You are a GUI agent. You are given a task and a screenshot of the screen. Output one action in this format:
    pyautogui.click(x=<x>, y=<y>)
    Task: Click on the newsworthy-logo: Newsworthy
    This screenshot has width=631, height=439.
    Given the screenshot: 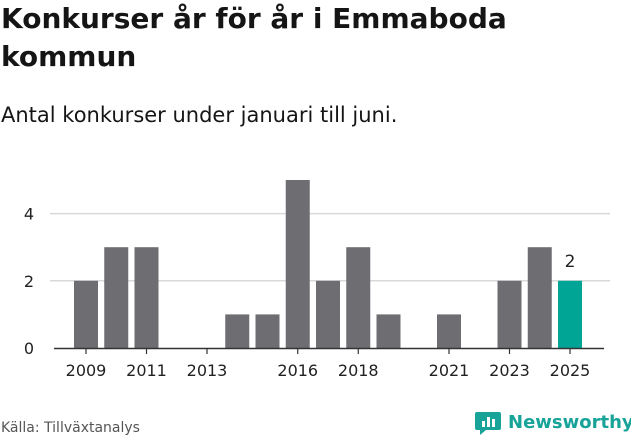 What is the action you would take?
    pyautogui.click(x=552, y=422)
    